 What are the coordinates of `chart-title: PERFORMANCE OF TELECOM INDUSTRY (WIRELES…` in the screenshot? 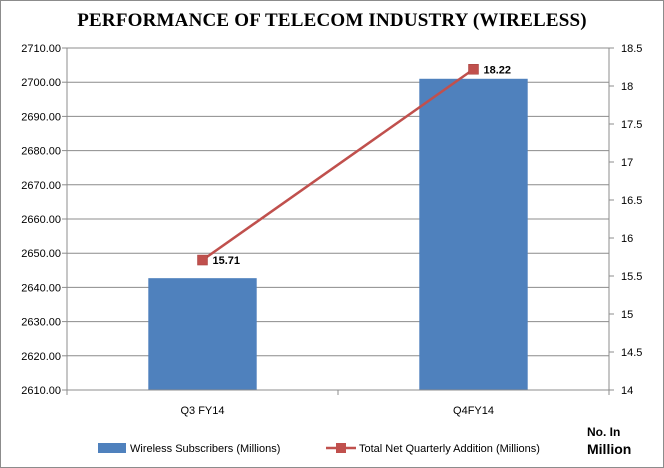 It's located at (332, 20).